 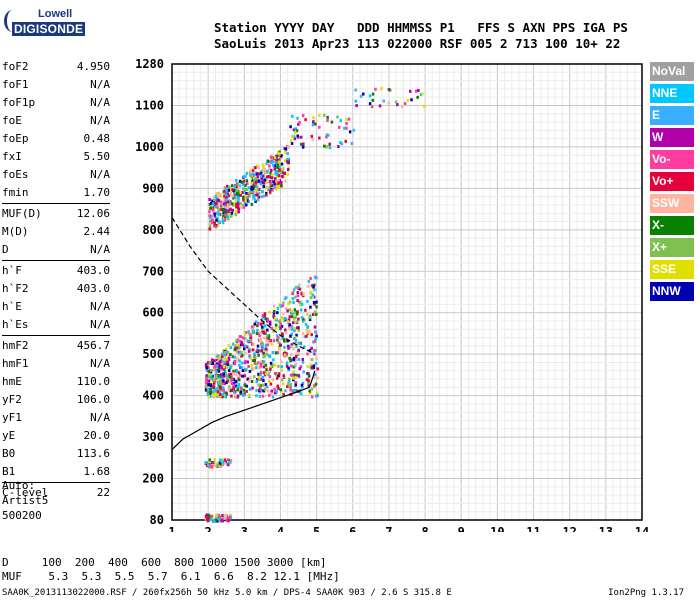 What do you see at coordinates (45, 23) in the screenshot?
I see `lowell-digisonde-logo: Lowell DIGISONDE` at bounding box center [45, 23].